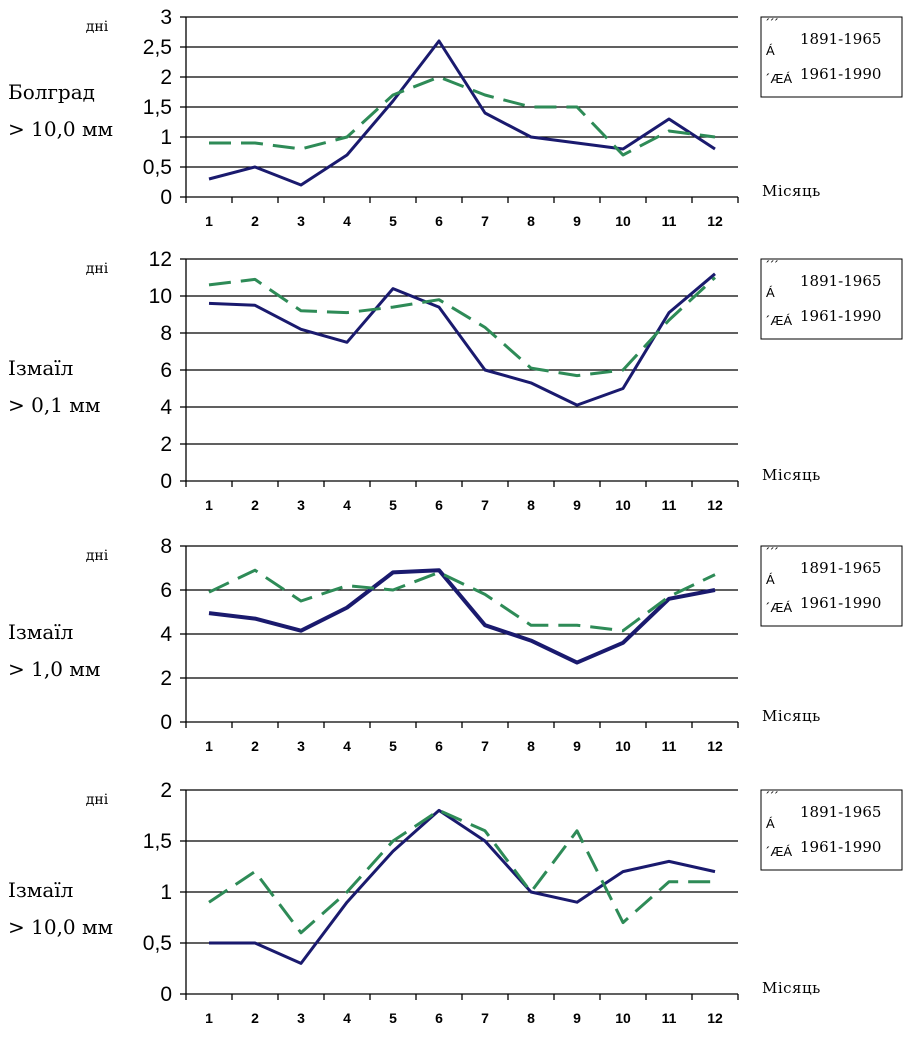 The image size is (904, 1042). I want to click on location-label: Болград, so click(51, 92).